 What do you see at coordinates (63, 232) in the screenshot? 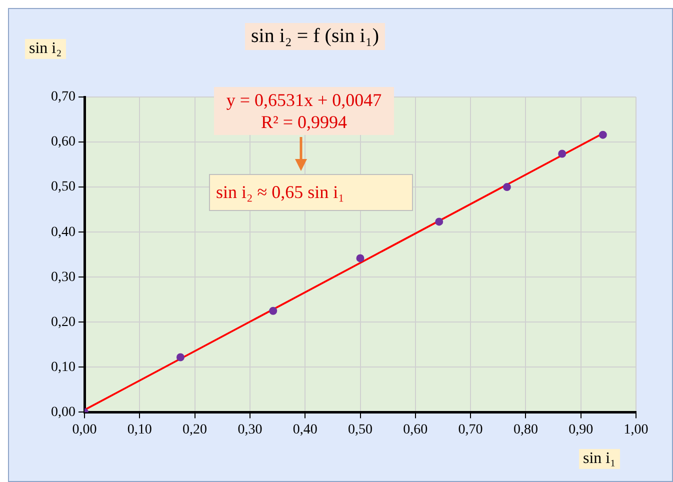
I see `y-tick-label: 0,40` at bounding box center [63, 232].